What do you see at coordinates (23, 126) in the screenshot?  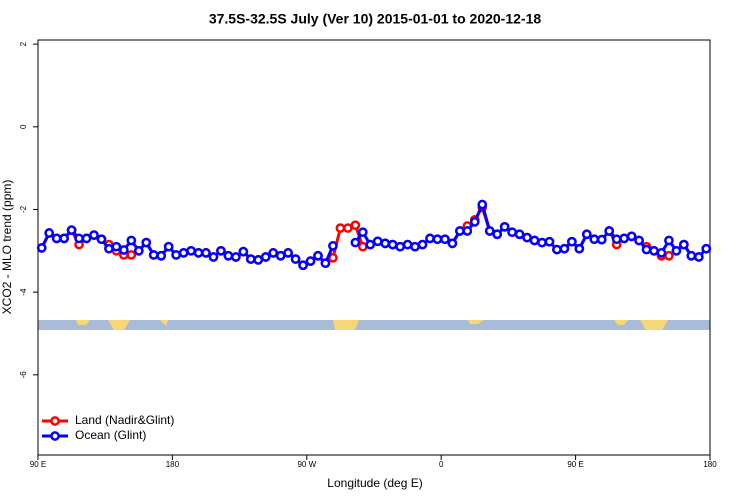 I see `y-tick-label: 0` at bounding box center [23, 126].